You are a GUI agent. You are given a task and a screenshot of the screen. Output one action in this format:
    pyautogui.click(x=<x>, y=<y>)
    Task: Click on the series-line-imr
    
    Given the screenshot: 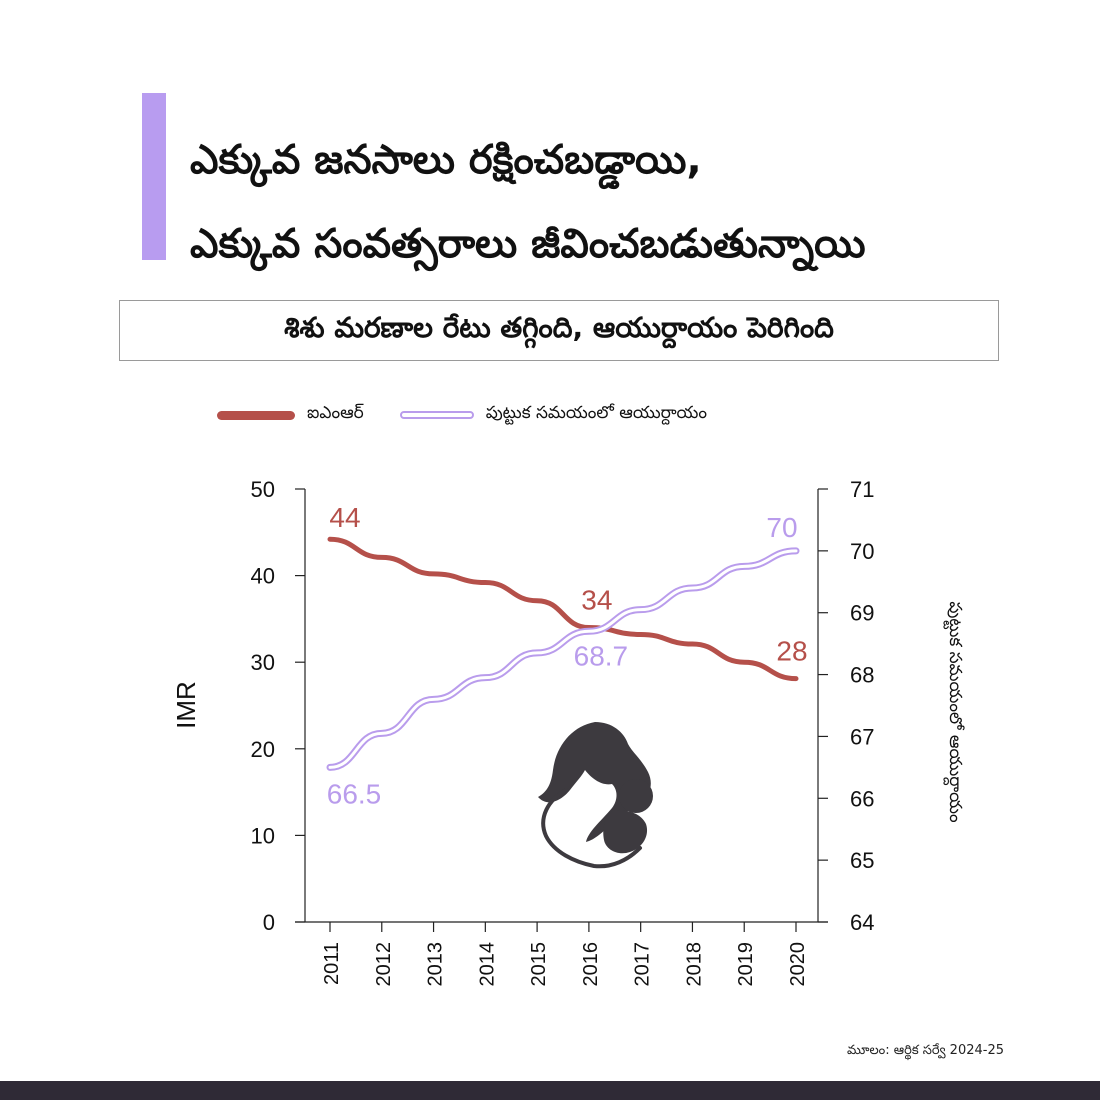 What is the action you would take?
    pyautogui.click(x=563, y=609)
    